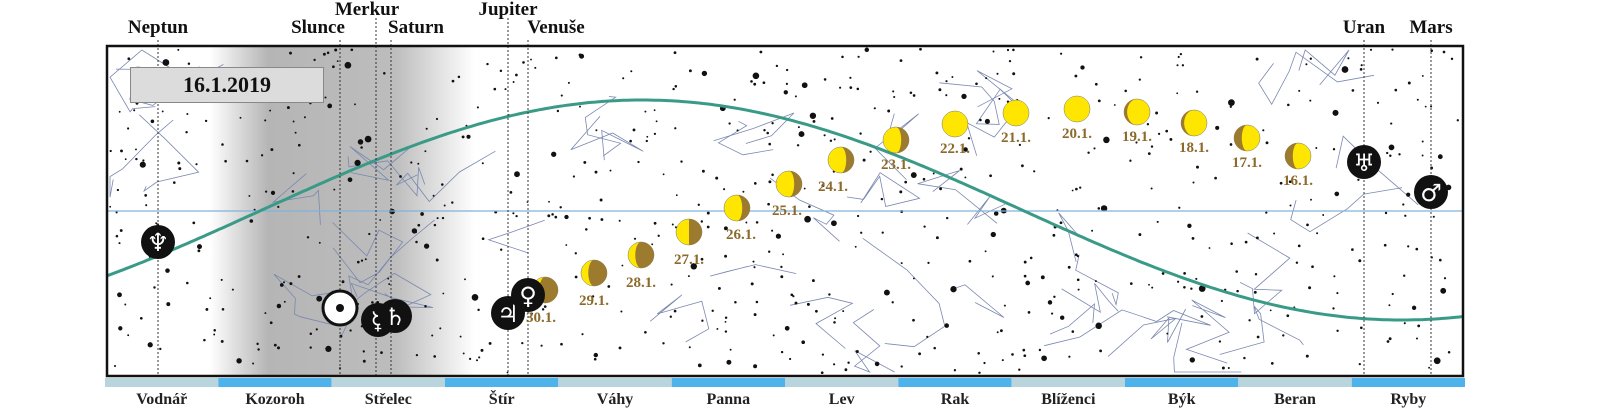  What do you see at coordinates (274, 399) in the screenshot?
I see `zodiac-label: Kozoroh` at bounding box center [274, 399].